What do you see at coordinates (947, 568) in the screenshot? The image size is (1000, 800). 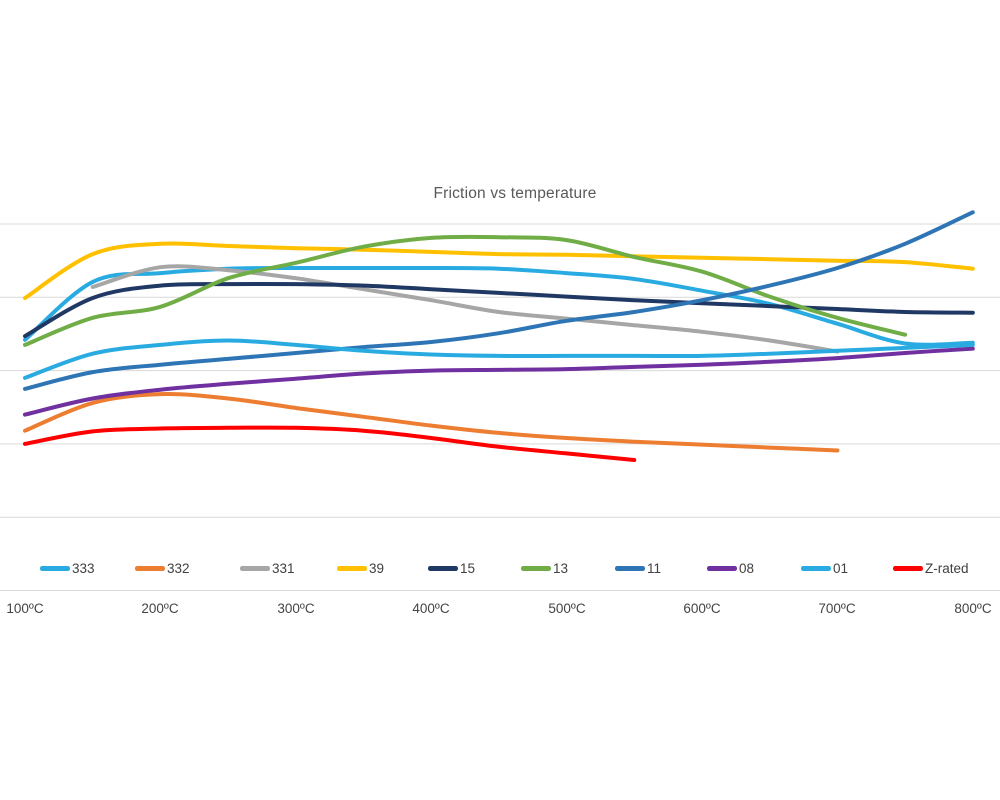 I see `legend-label: Z-rated` at bounding box center [947, 568].